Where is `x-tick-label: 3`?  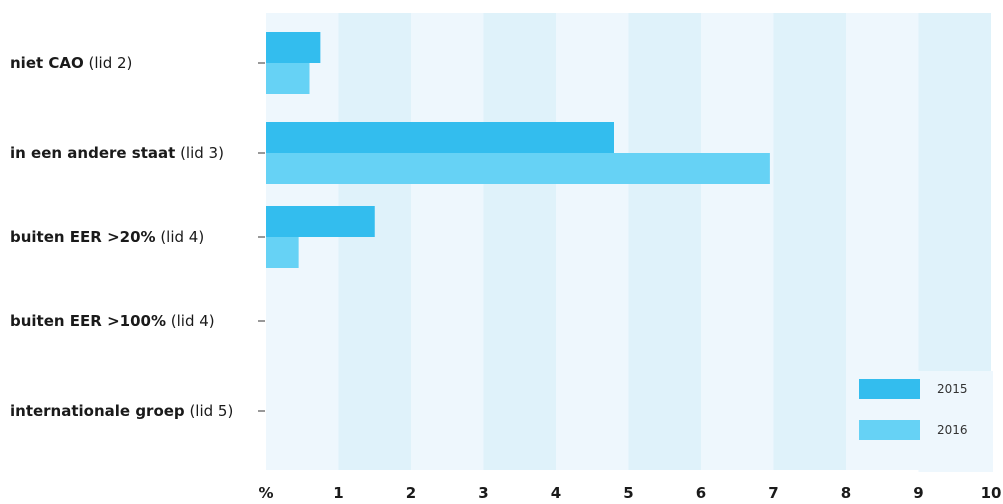
x-tick-label: 3 is located at coordinates (483, 493).